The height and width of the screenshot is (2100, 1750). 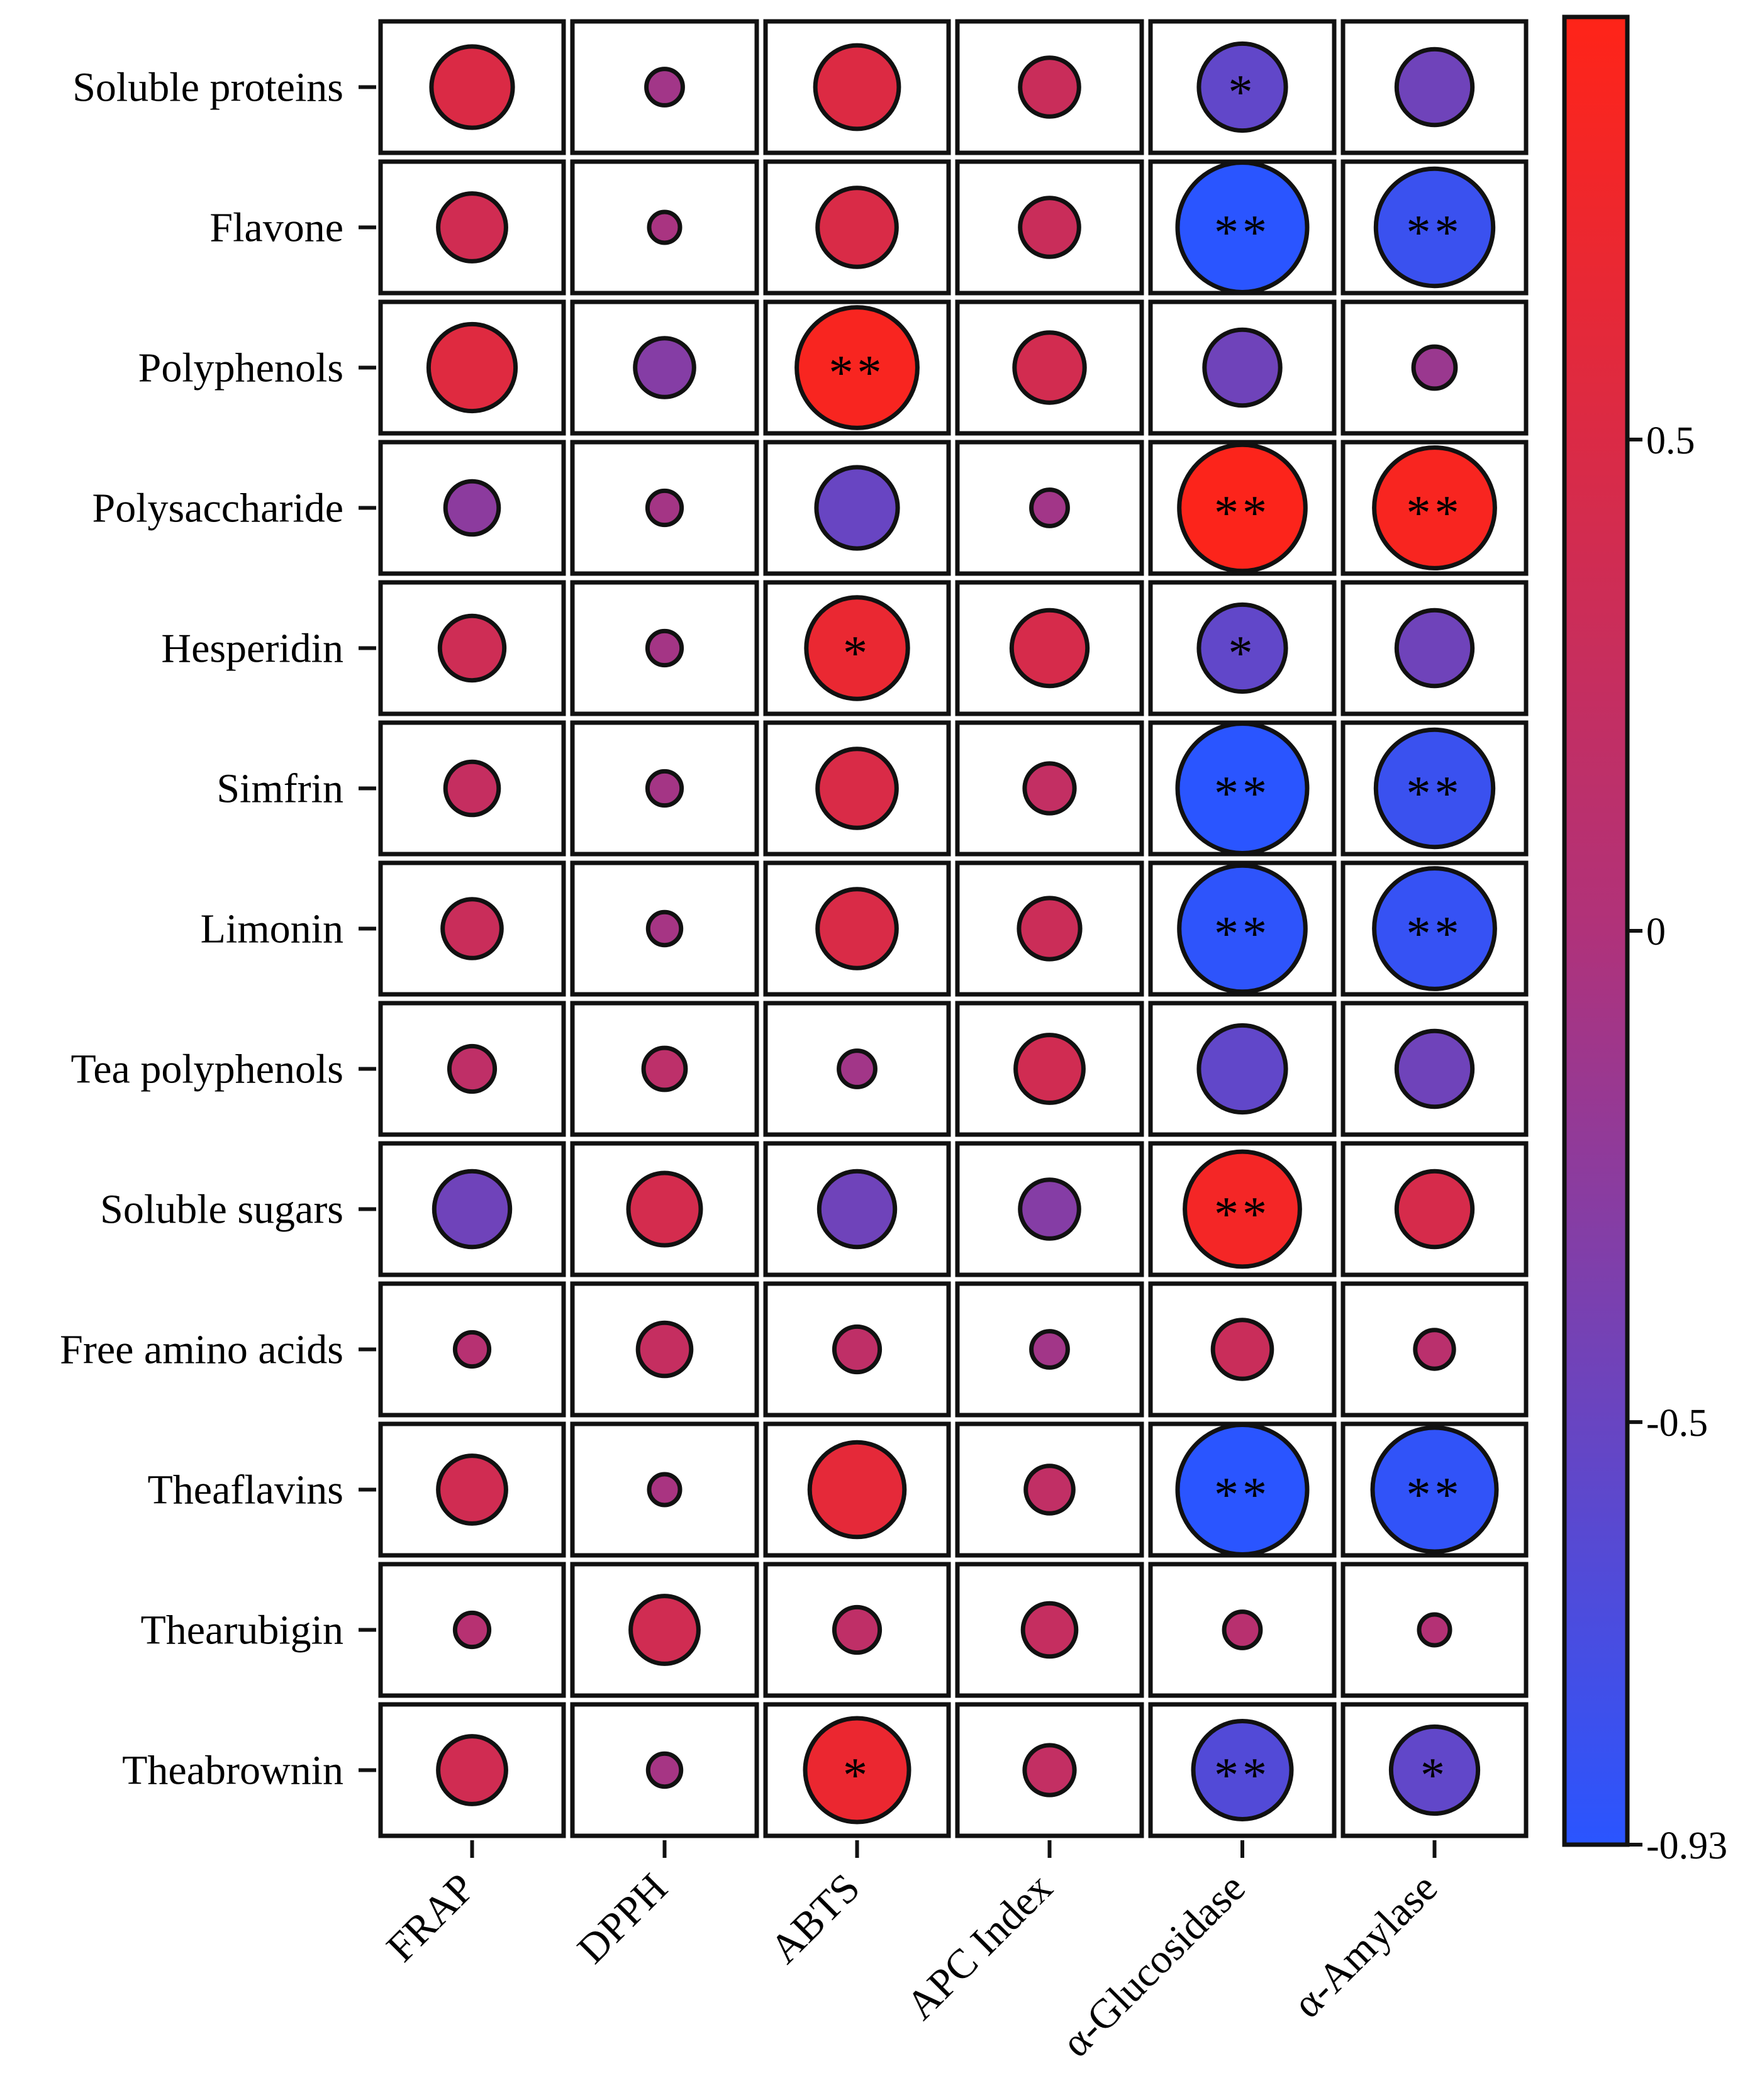 I want to click on row-label: Polysaccharide, so click(x=217, y=508).